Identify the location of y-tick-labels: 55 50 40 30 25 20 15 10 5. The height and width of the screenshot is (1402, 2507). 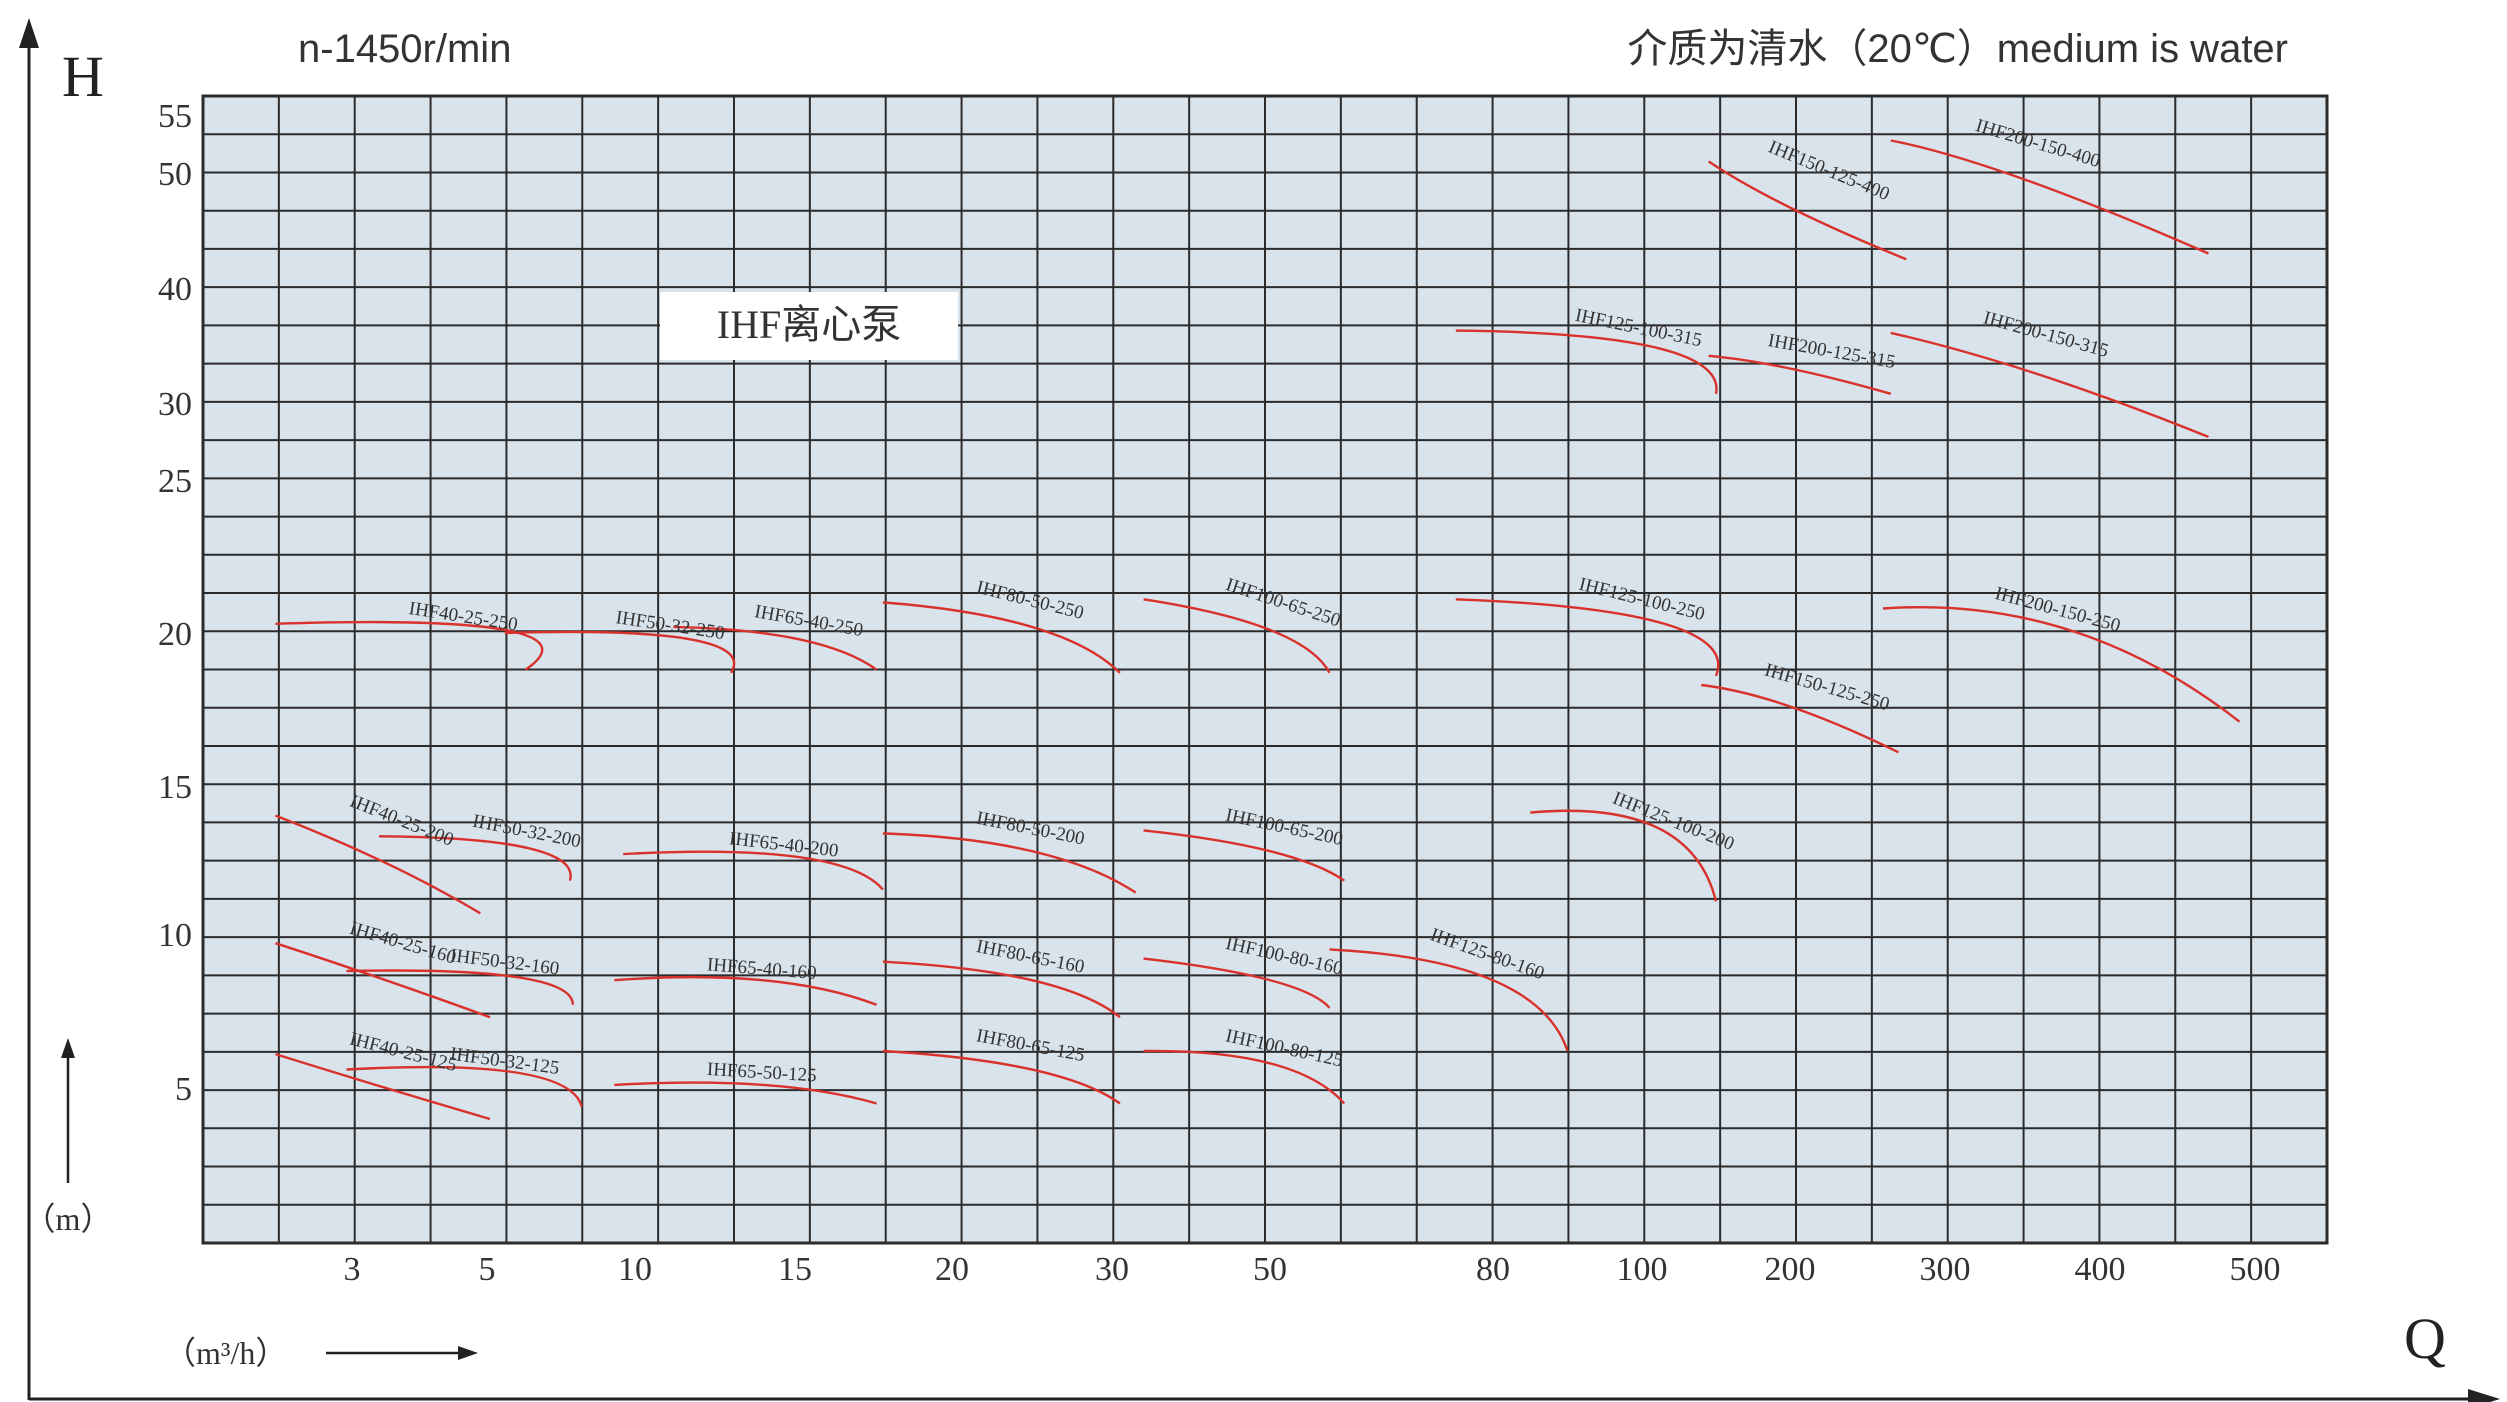
(175, 603).